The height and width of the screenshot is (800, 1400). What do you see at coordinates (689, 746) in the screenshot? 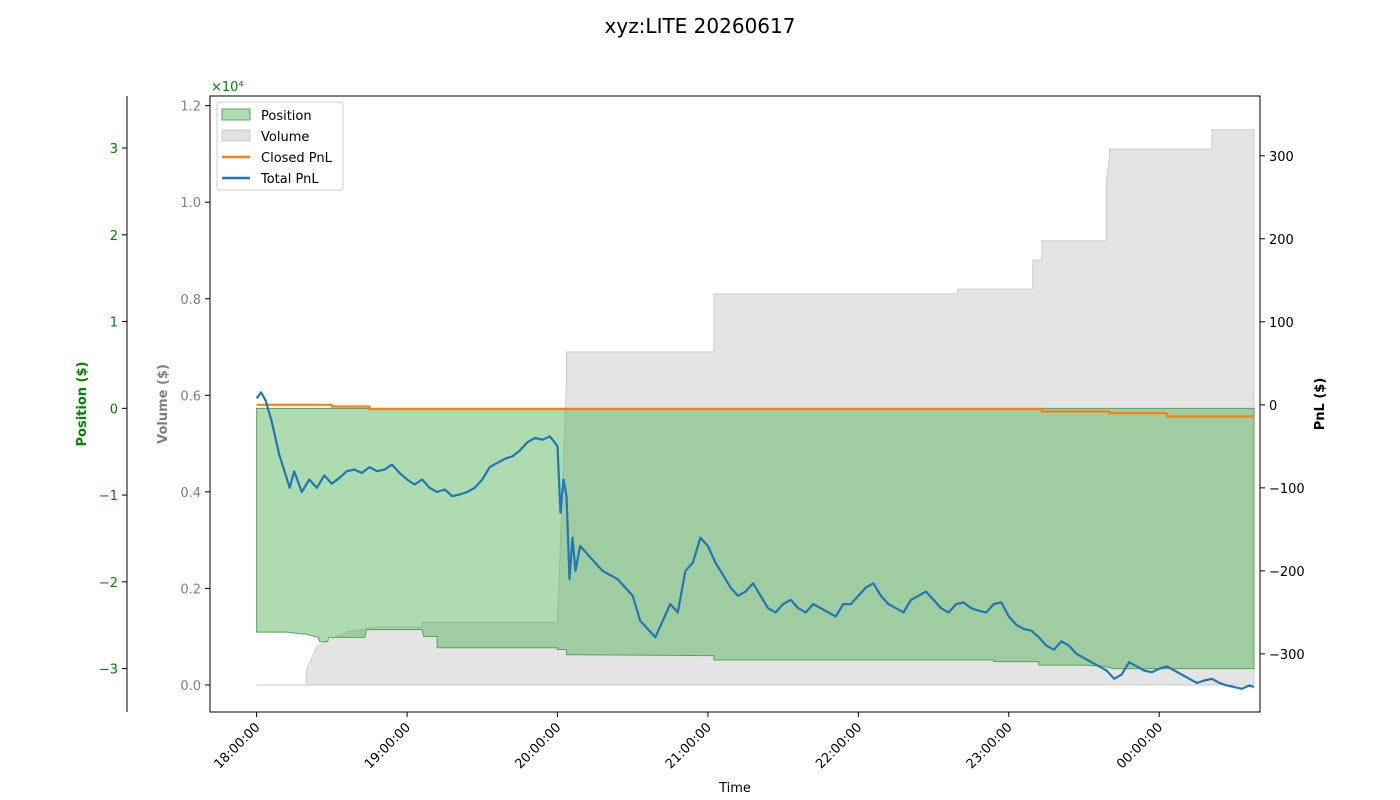
I see `x-tick-label: 21:00:00` at bounding box center [689, 746].